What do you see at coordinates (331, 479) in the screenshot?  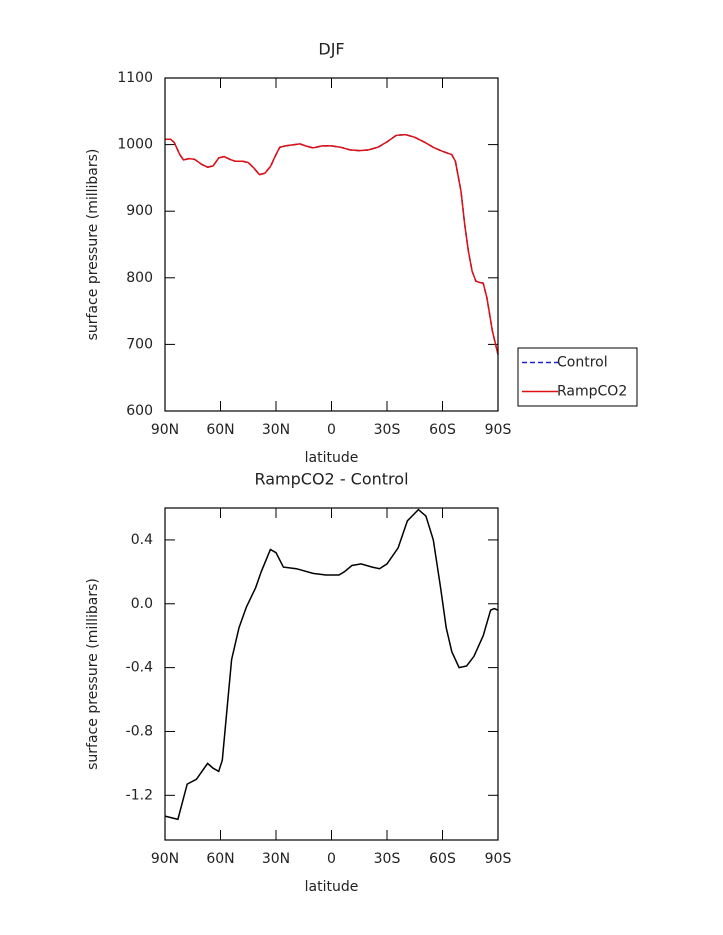 I see `chart-title: RampCO2 - Control` at bounding box center [331, 479].